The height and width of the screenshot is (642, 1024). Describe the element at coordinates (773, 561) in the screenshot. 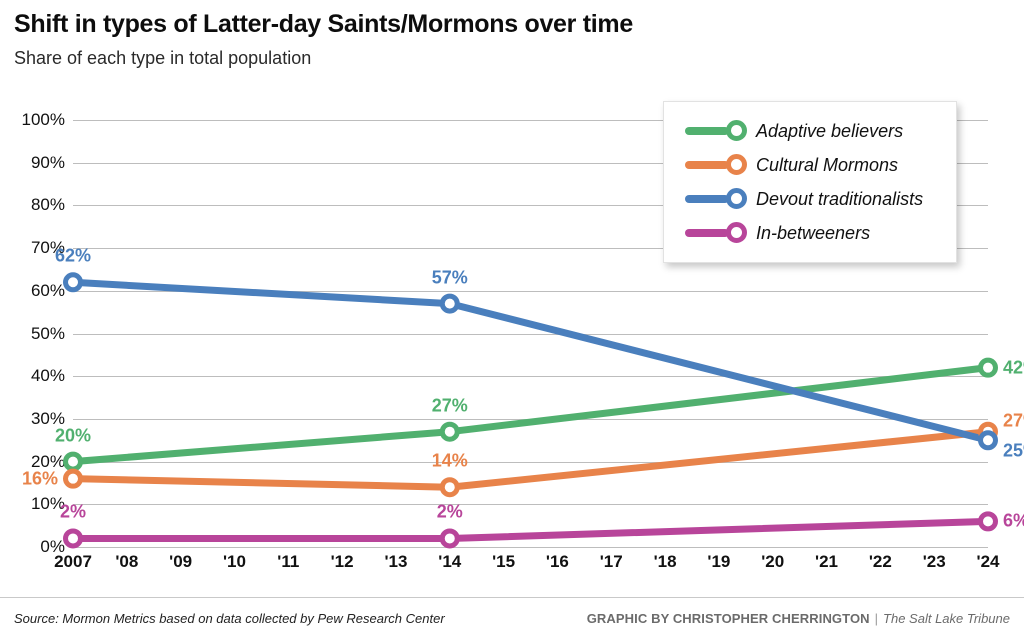

I see `x-axis-tick-label: '20` at that location.